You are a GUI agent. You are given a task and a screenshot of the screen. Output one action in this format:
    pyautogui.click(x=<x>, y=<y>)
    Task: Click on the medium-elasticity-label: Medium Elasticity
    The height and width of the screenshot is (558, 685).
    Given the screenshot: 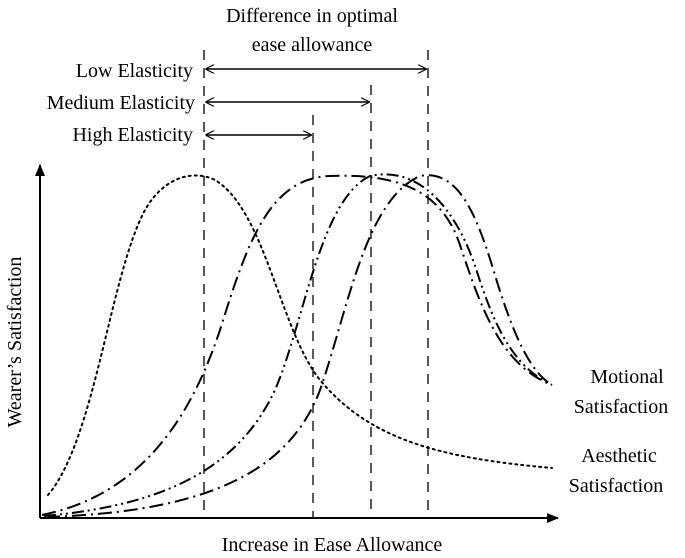 What is the action you would take?
    pyautogui.click(x=121, y=103)
    